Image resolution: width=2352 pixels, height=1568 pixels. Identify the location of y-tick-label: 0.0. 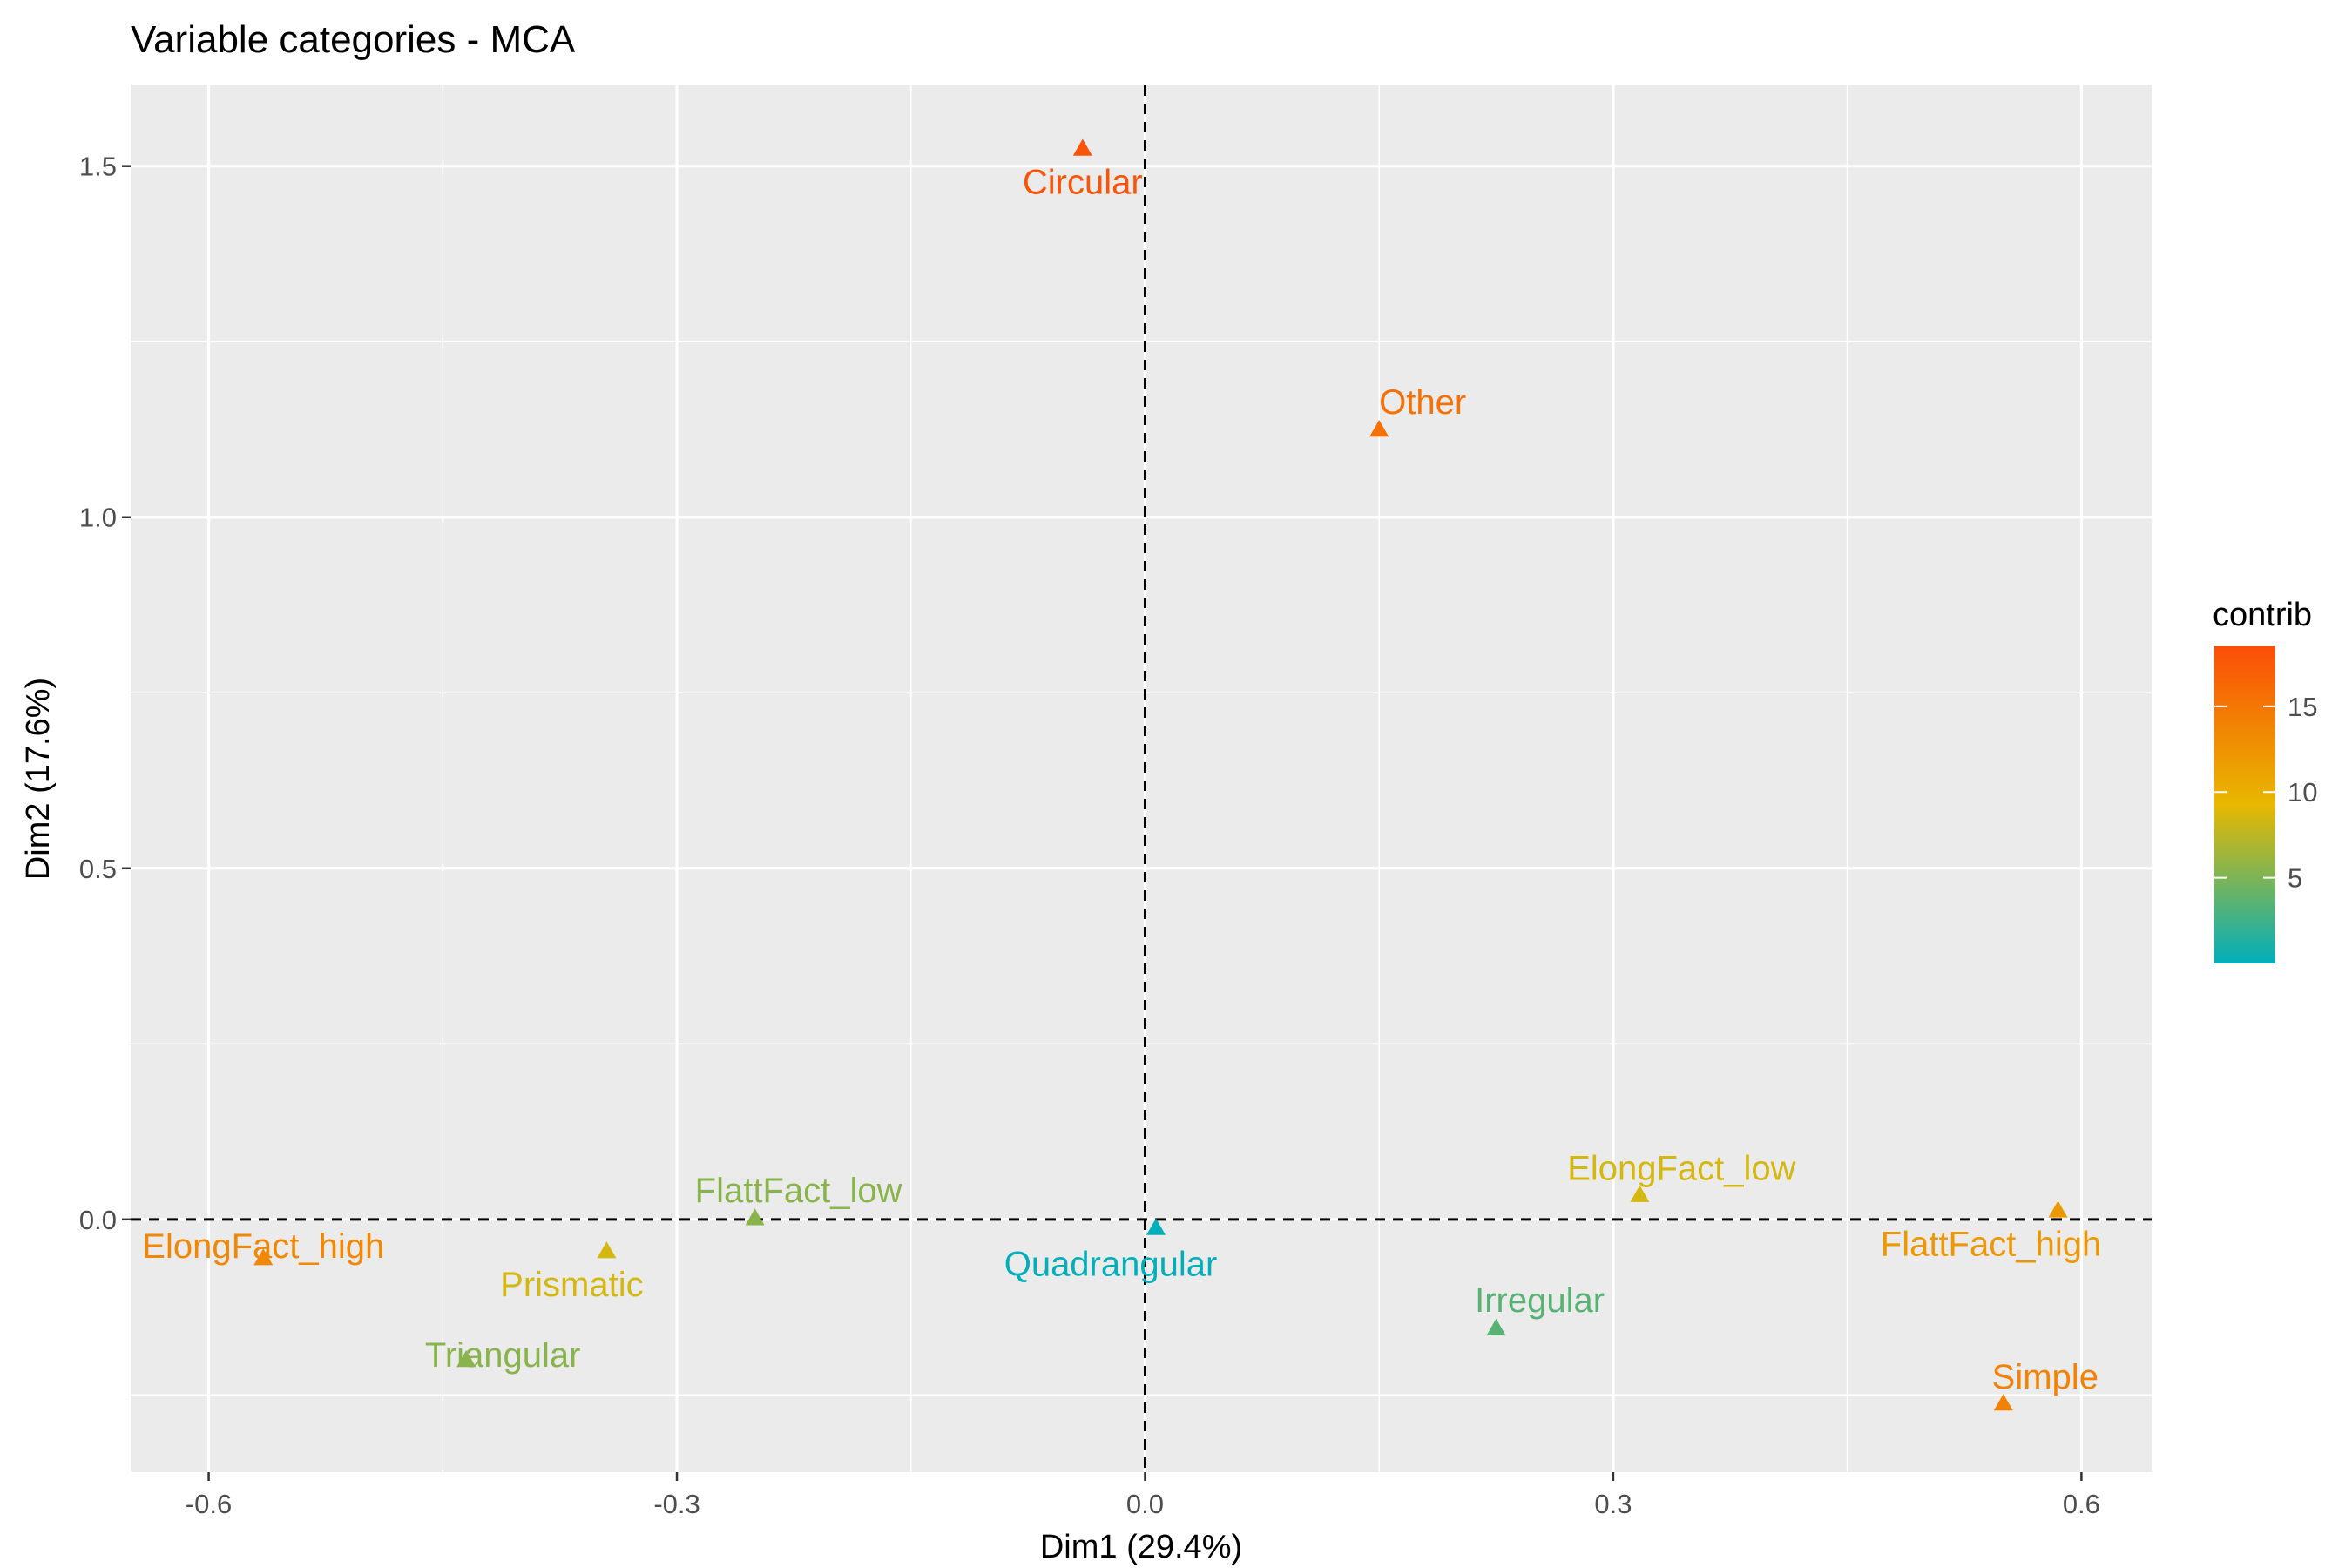
(98, 1220).